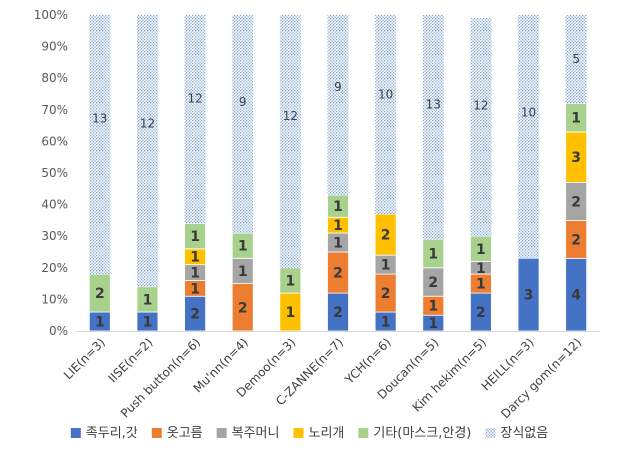  What do you see at coordinates (58, 331) in the screenshot?
I see `y-tick-label: 0%` at bounding box center [58, 331].